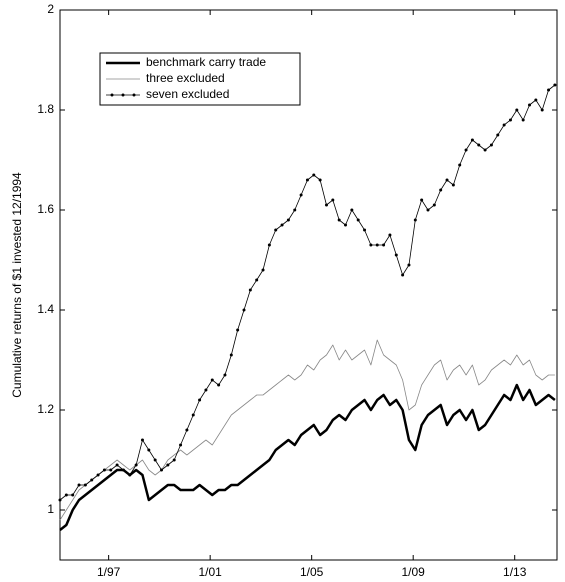 The width and height of the screenshot is (565, 582). What do you see at coordinates (515, 572) in the screenshot?
I see `x-tick-label: 1/13` at bounding box center [515, 572].